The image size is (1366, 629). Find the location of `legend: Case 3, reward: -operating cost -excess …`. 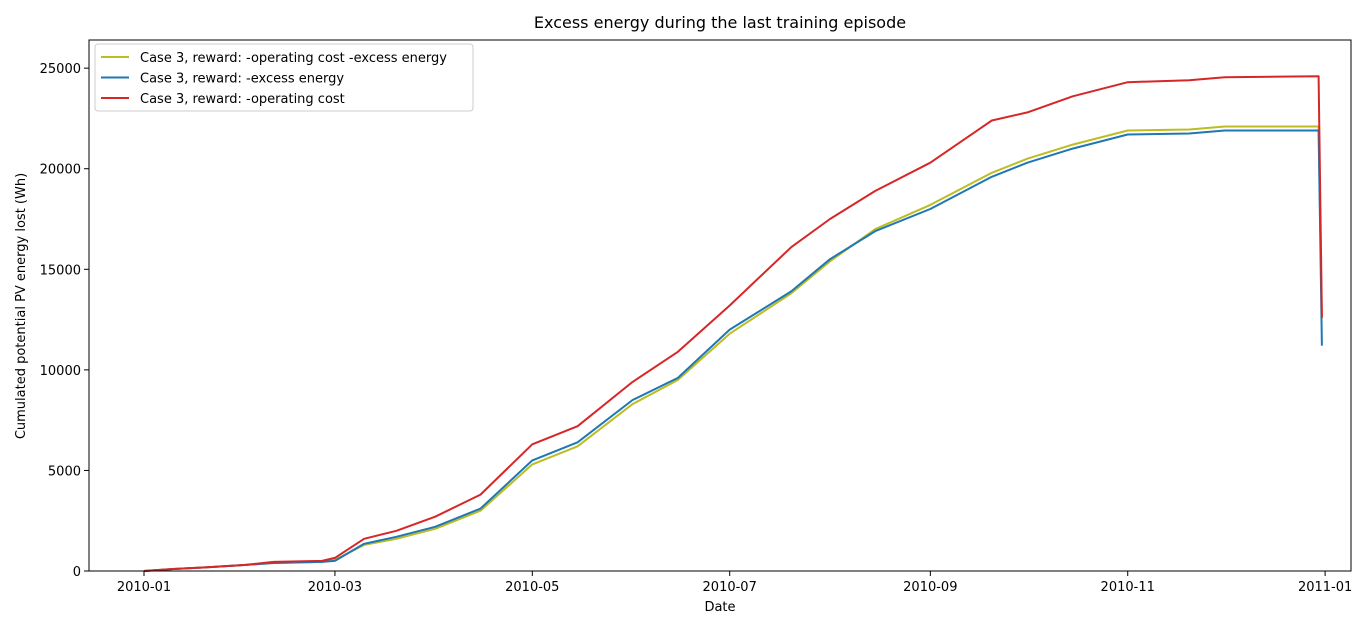

legend: Case 3, reward: -operating cost -excess … is located at coordinates (284, 77).